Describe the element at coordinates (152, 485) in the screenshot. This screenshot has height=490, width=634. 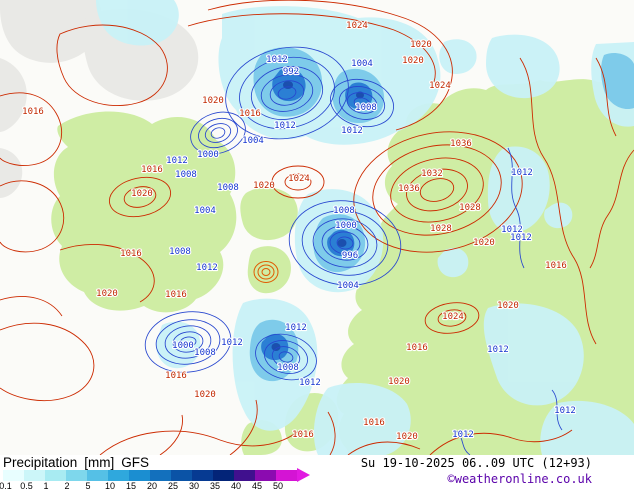
I see `scale-value: 20` at that location.